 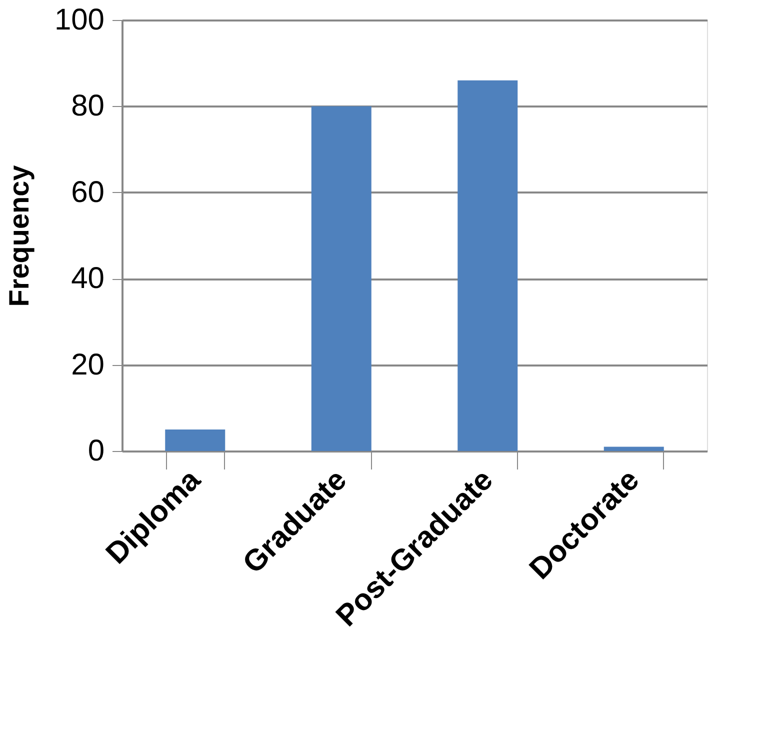 I want to click on y-tick-label: 100, so click(x=79, y=20).